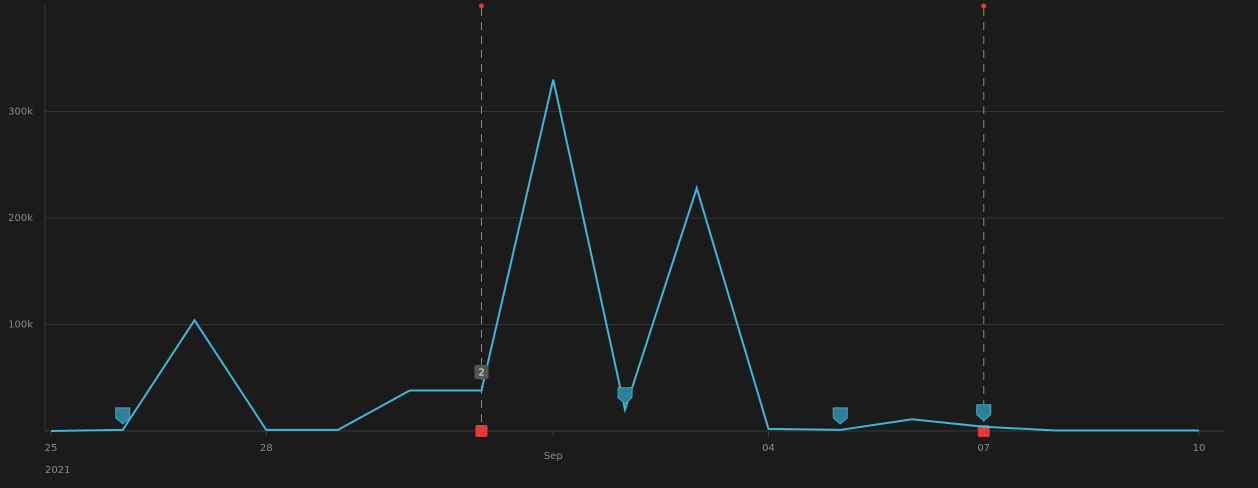 This screenshot has width=1258, height=488. Describe the element at coordinates (20, 218) in the screenshot. I see `y-tick-label: 200k` at that location.